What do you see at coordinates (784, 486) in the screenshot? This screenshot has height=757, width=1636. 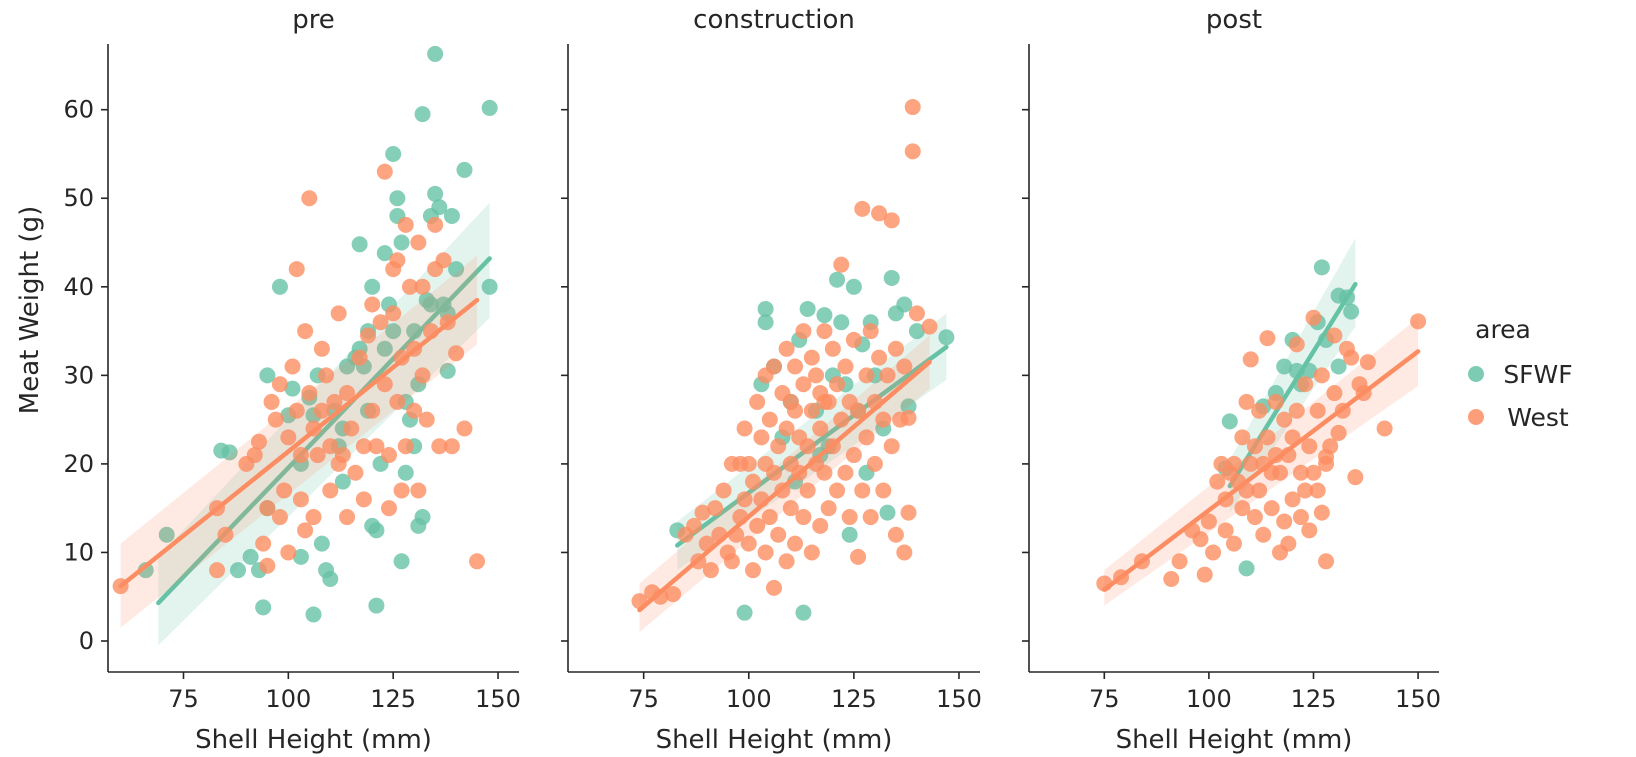 I see `regression-line-west` at bounding box center [784, 486].